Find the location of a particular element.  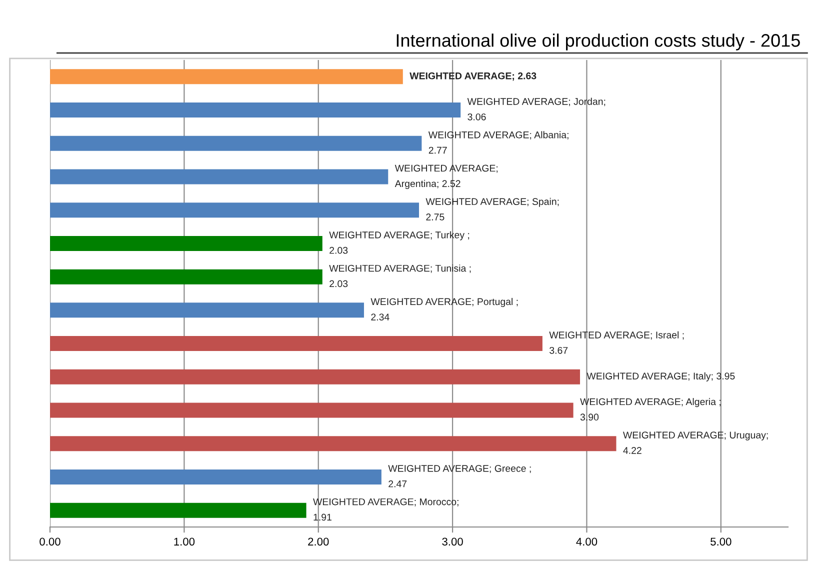

x-tick-label: 2.00 is located at coordinates (318, 542).